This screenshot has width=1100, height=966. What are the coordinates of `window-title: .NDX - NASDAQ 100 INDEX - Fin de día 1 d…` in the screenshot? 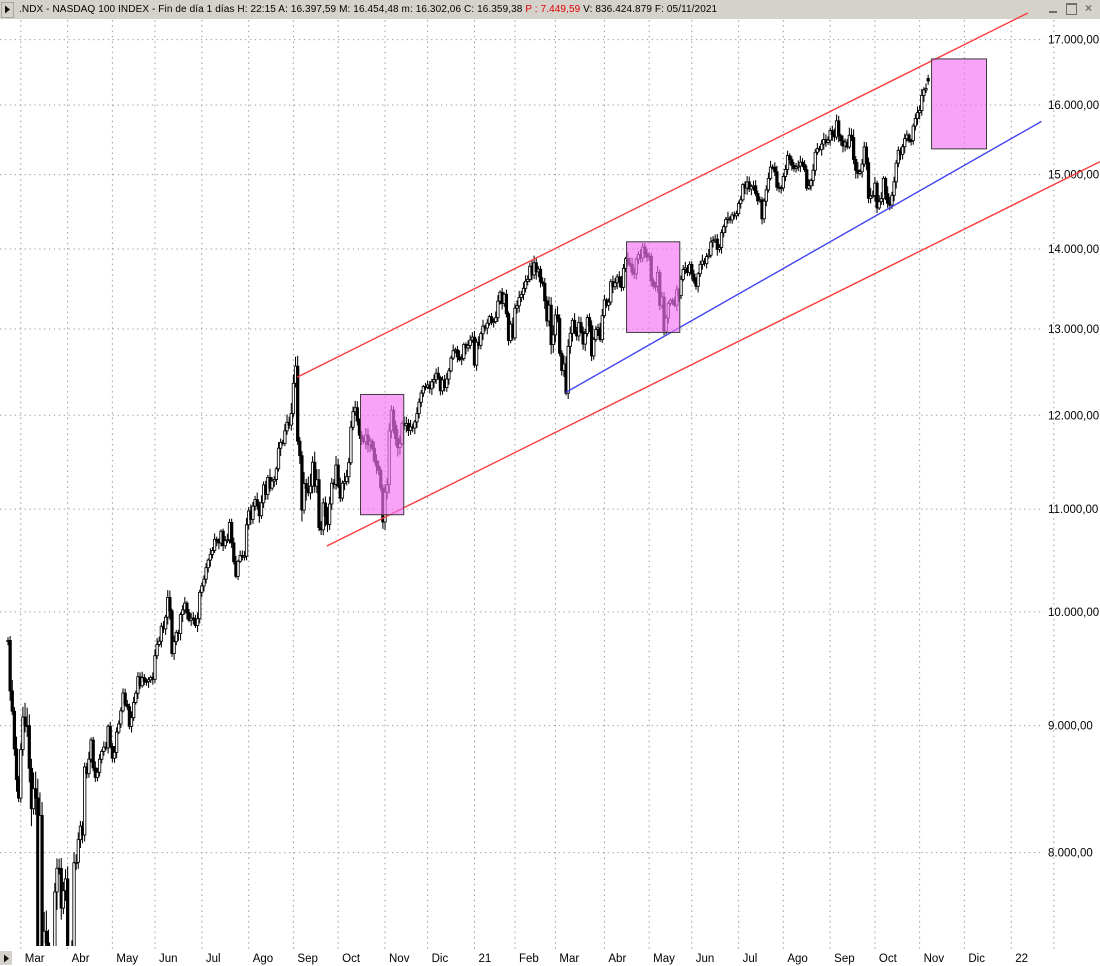 It's located at (368, 9).